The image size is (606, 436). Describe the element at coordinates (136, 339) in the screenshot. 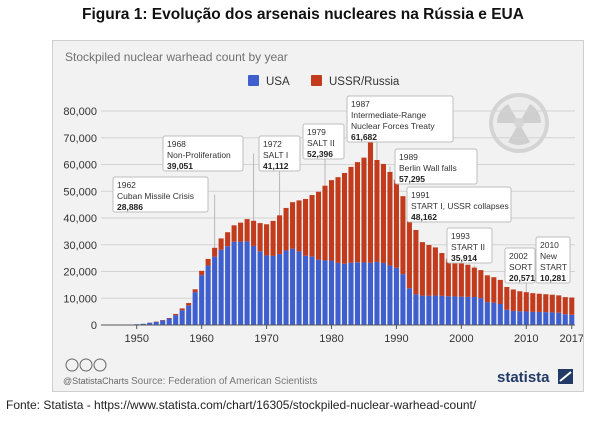

I see `x-tick-label: 1950` at that location.